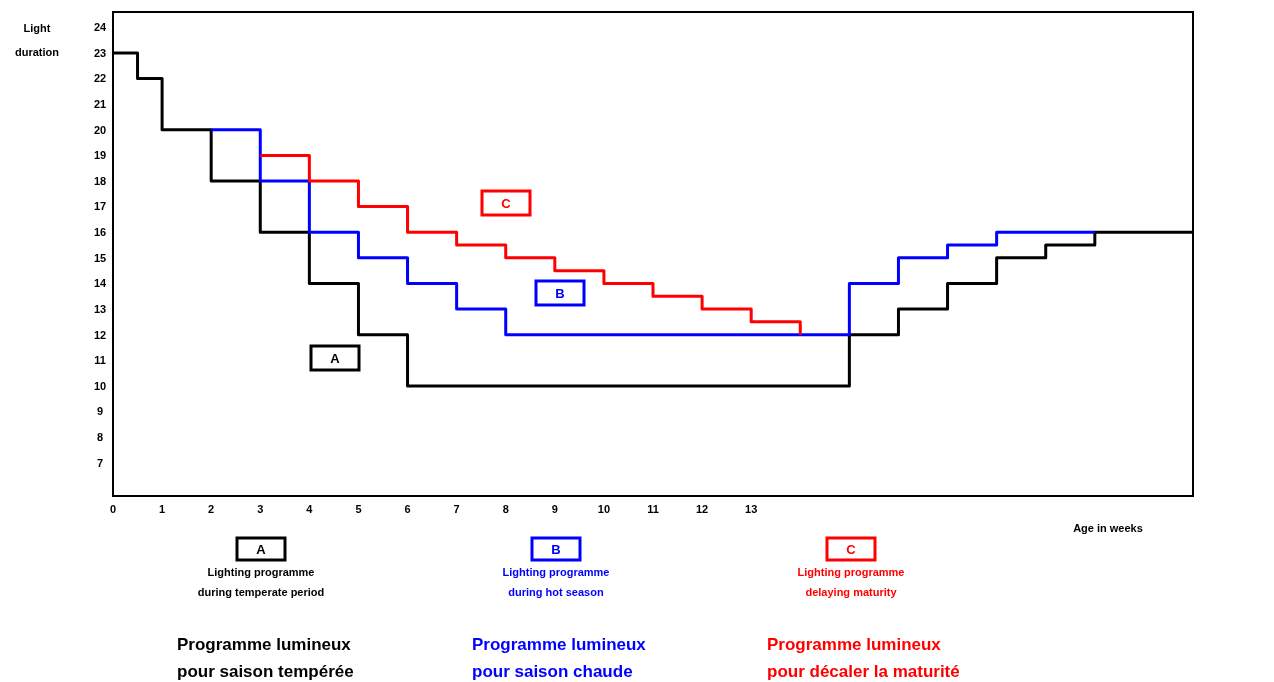 The image size is (1274, 682). I want to click on y-tick-label: 10, so click(100, 385).